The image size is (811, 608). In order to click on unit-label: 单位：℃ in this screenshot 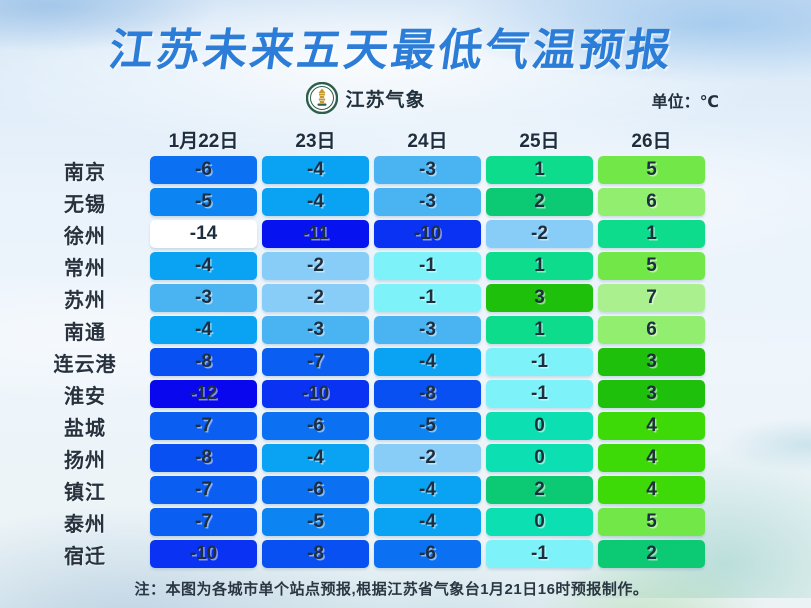, I will do `click(685, 102)`.